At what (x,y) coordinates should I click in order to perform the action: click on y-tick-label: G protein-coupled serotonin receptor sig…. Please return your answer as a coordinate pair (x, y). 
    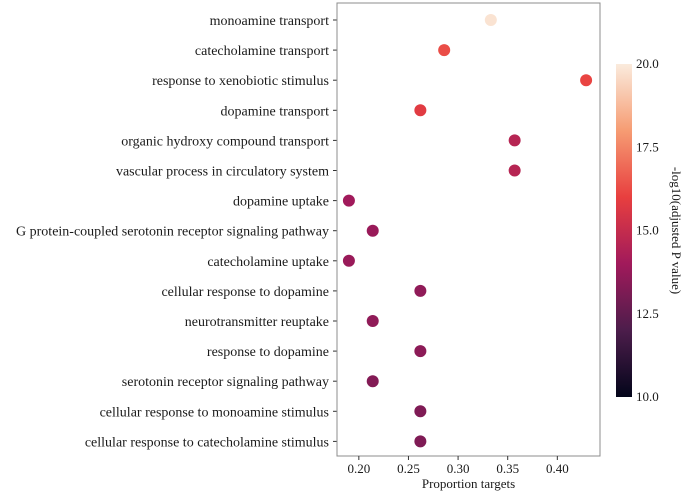
    Looking at the image, I should click on (172, 232).